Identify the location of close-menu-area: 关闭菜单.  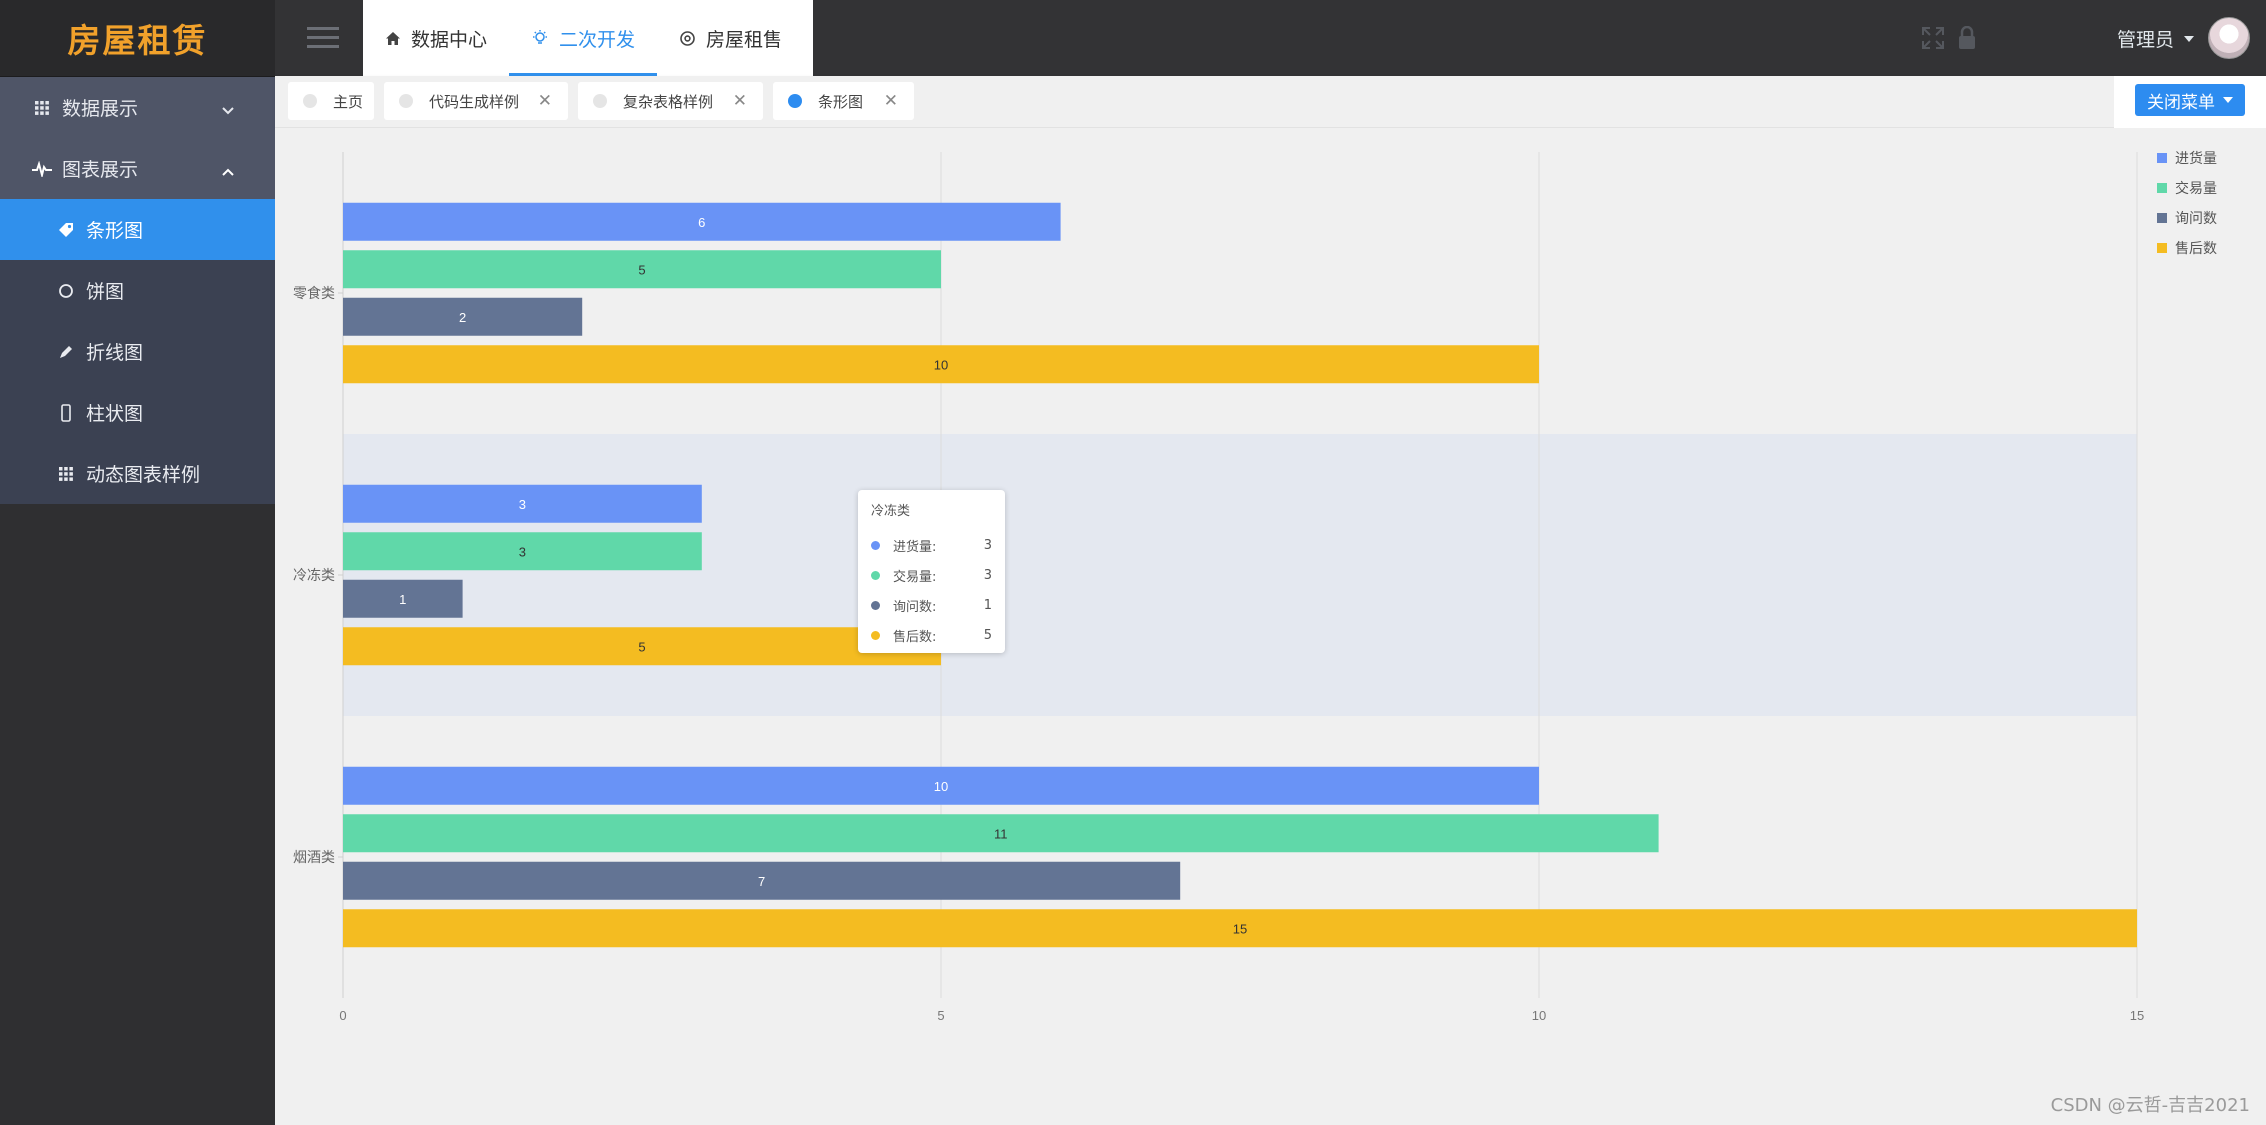
(2190, 102).